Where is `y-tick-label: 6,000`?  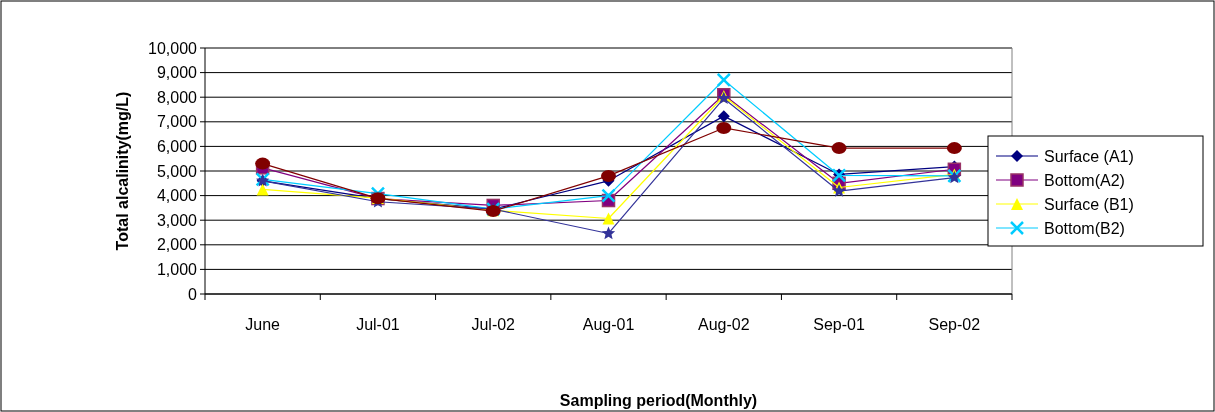 y-tick-label: 6,000 is located at coordinates (177, 146).